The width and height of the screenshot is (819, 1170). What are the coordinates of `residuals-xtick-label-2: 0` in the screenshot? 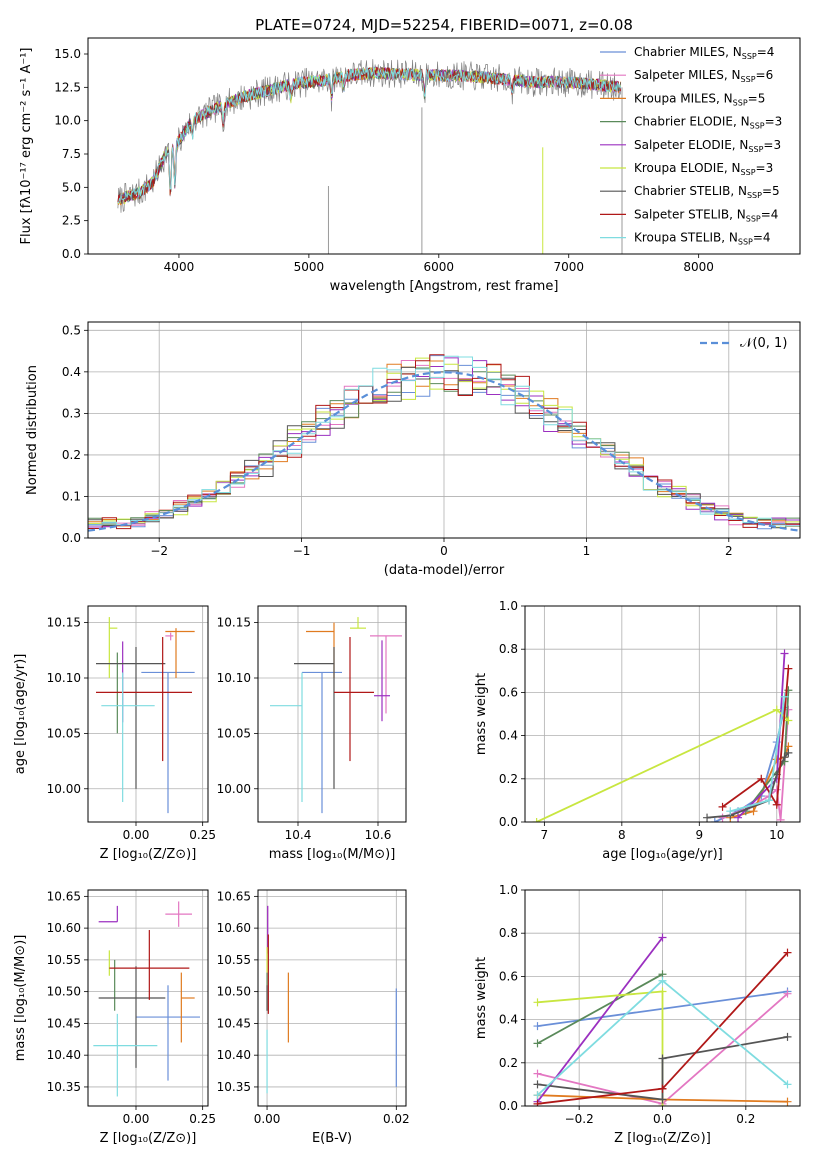 It's located at (444, 551).